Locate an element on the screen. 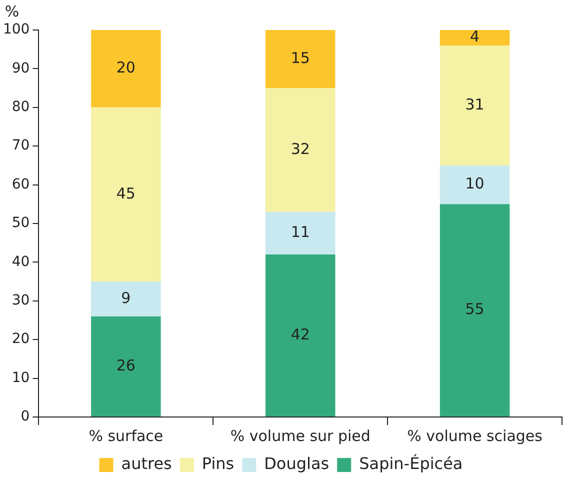 Image resolution: width=572 pixels, height=483 pixels. data-label: 55 is located at coordinates (474, 309).